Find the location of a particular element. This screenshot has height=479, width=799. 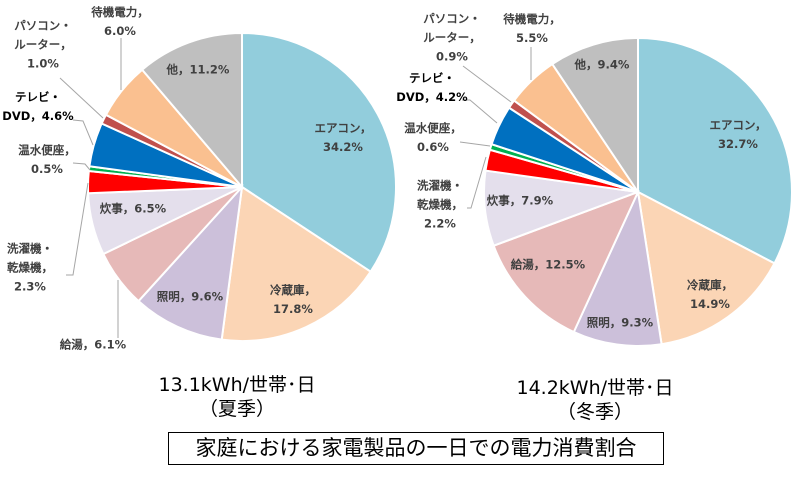

data-label: 炊事，7.9% is located at coordinates (520, 200).